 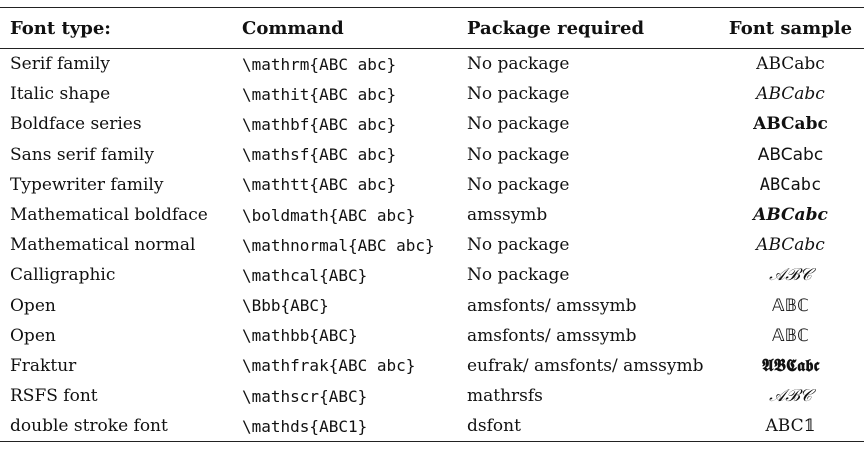 I want to click on command-cell: \mathds{ABC1}, so click(x=305, y=426).